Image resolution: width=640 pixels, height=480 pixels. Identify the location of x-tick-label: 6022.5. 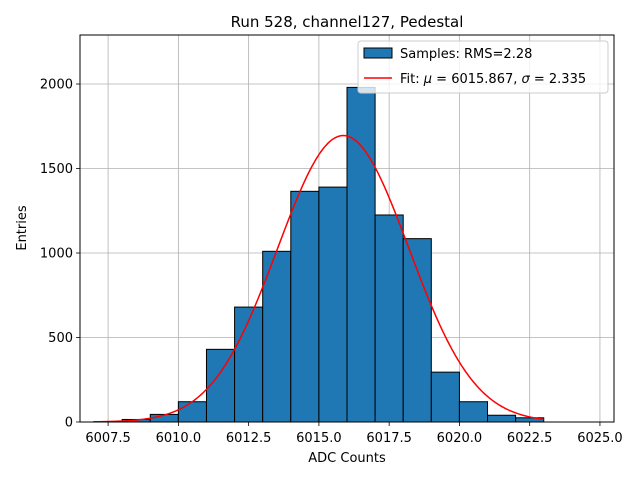
(530, 438).